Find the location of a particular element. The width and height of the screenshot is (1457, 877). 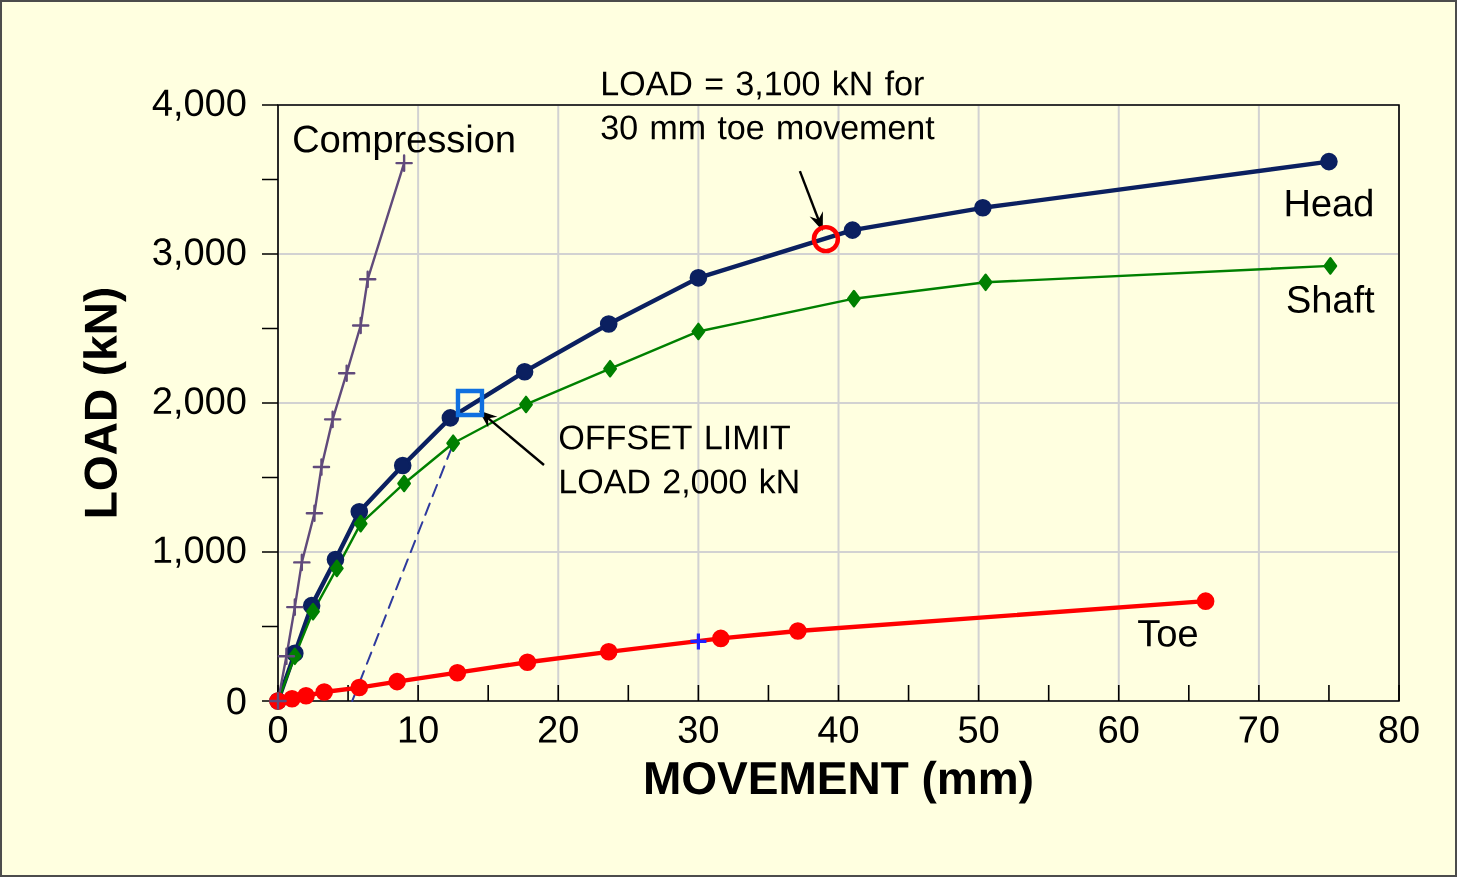

series-label: Head is located at coordinates (1329, 202).